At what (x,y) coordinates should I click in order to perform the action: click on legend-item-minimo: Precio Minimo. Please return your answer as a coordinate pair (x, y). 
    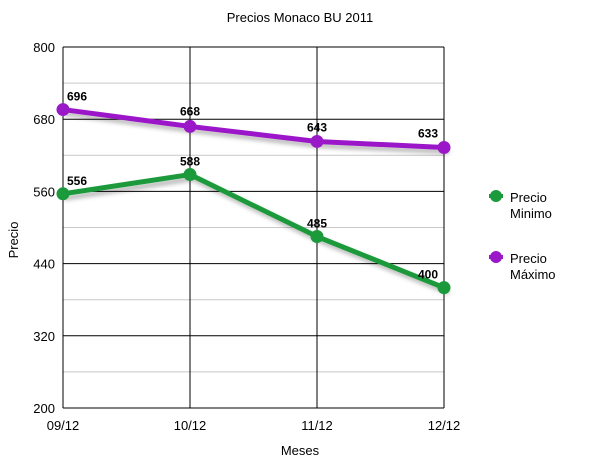
    Looking at the image, I should click on (520, 205).